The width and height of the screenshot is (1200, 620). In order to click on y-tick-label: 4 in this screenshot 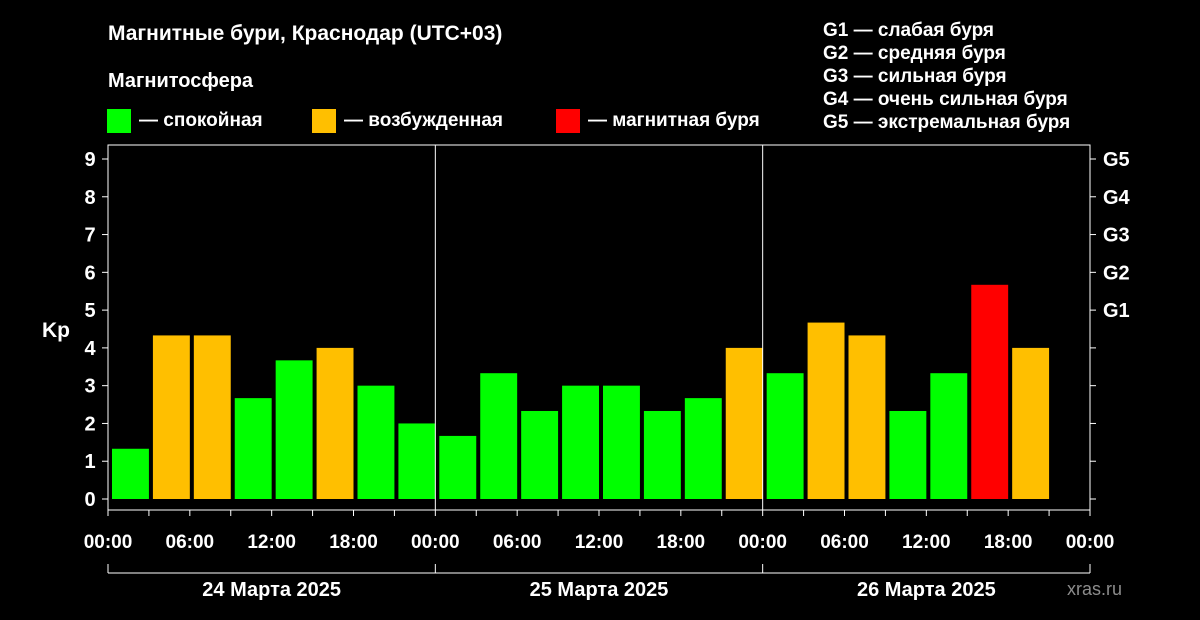, I will do `click(90, 349)`.